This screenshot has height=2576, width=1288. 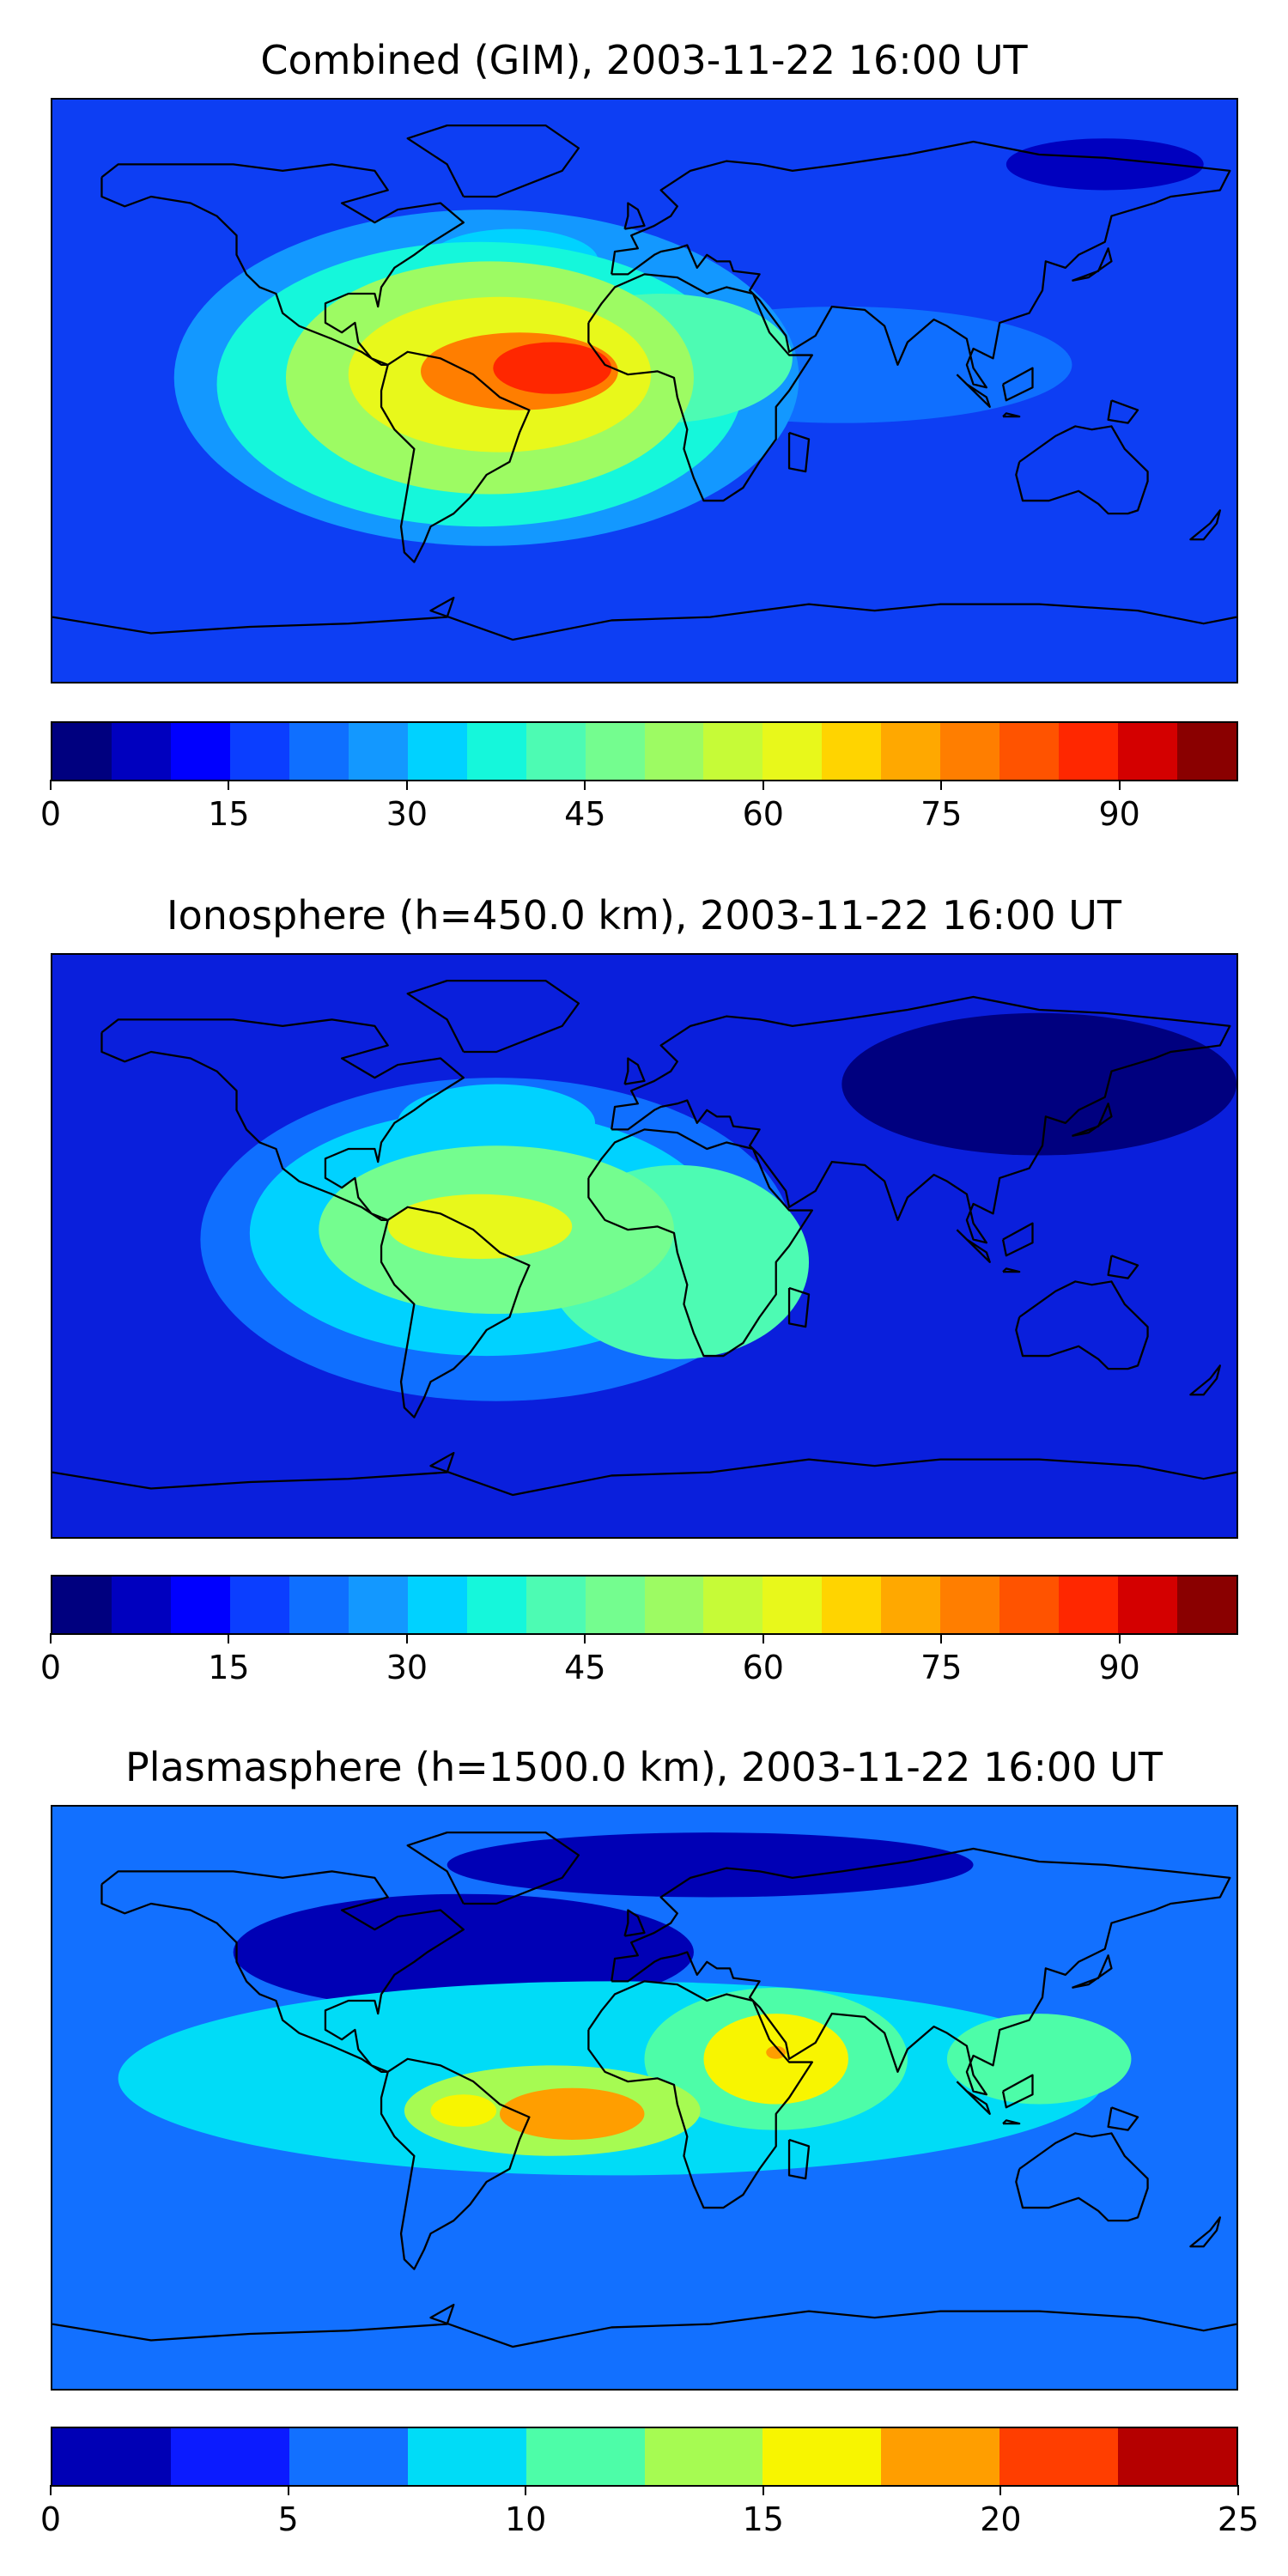 I want to click on tick-label: 60, so click(x=763, y=814).